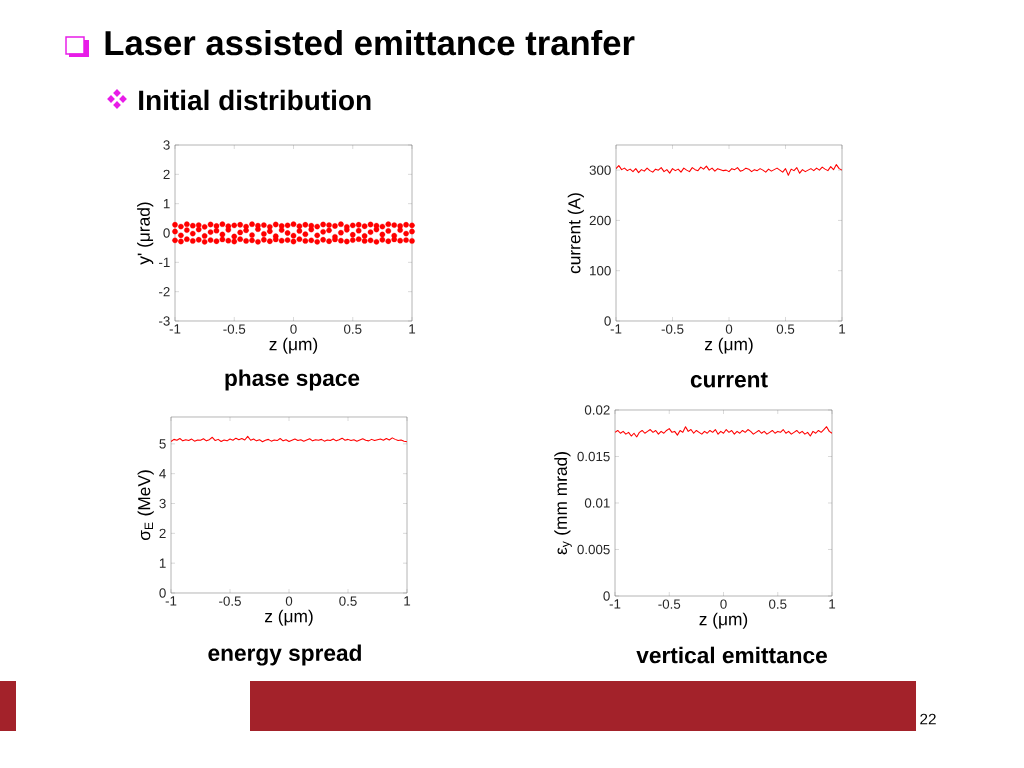 The width and height of the screenshot is (1024, 768). I want to click on y-tick-label: 100, so click(600, 270).